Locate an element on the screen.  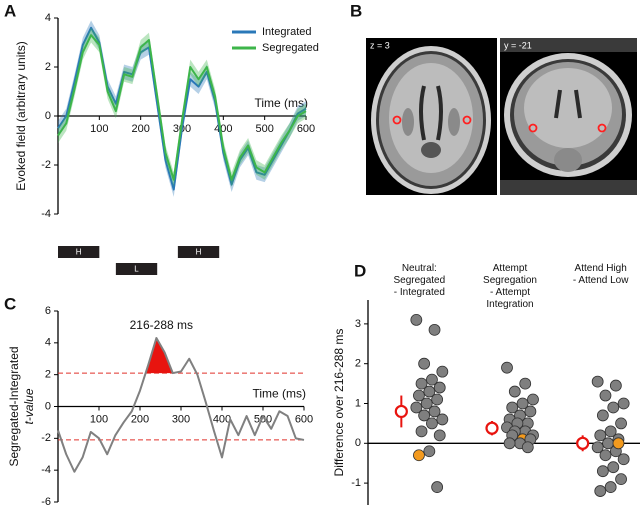
y-axis-label: Segregated-Integrated is located at coordinates (14, 406).